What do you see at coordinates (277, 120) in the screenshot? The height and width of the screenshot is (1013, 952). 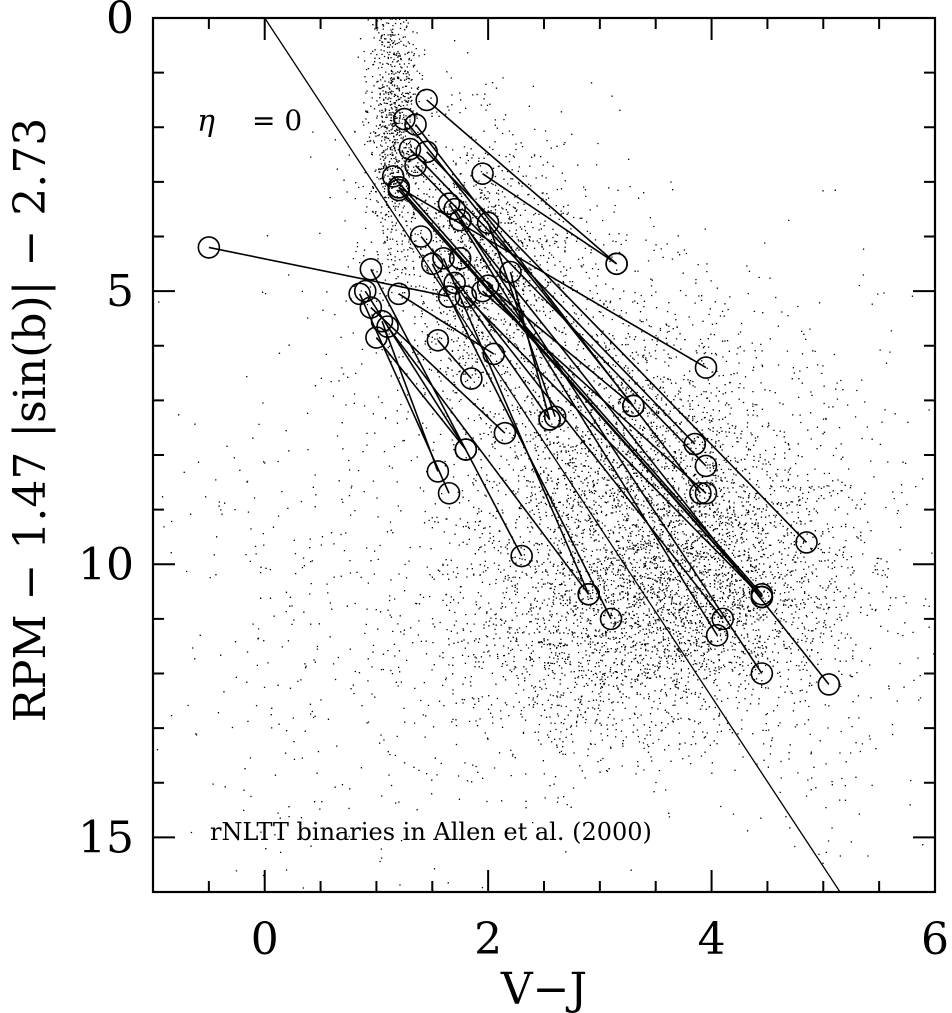 I see `eta-equals-zero: = 0` at bounding box center [277, 120].